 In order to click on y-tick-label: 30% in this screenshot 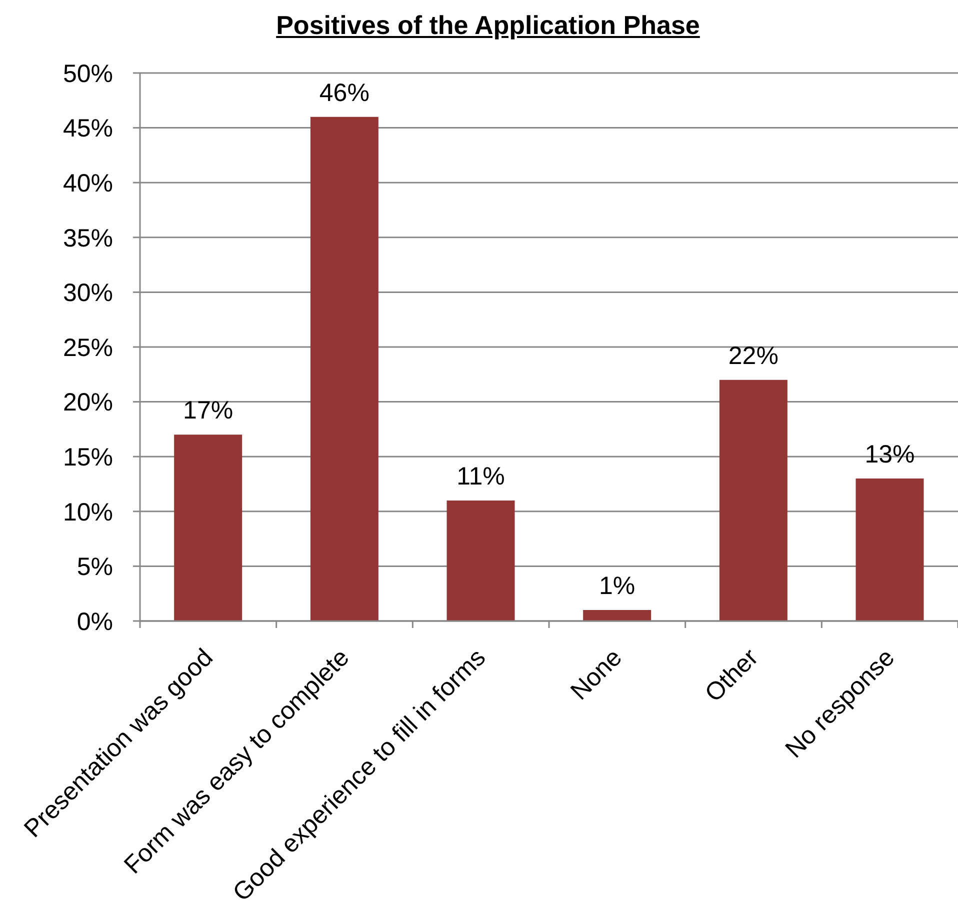, I will do `click(87, 293)`.